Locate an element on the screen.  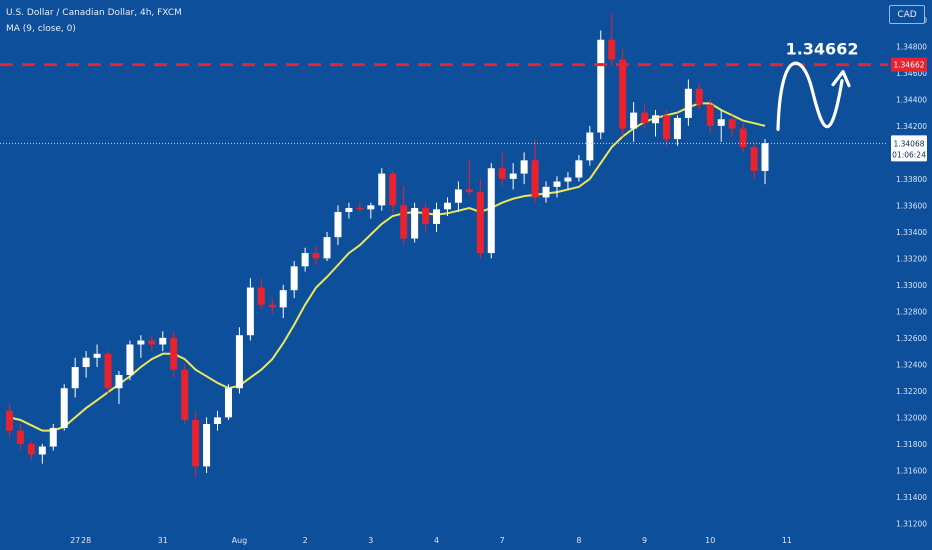
x-tick-label: Aug is located at coordinates (240, 540).